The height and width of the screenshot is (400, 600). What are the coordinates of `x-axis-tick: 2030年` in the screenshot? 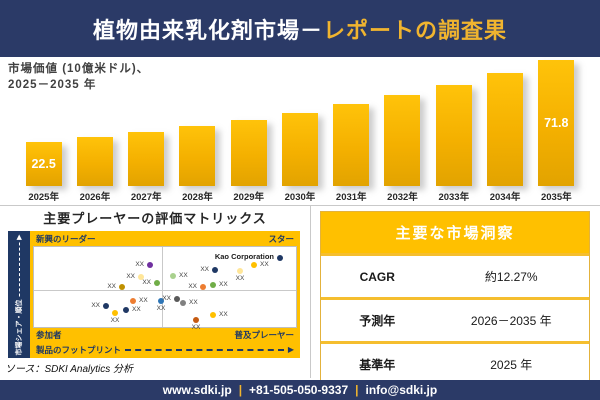 It's located at (300, 197).